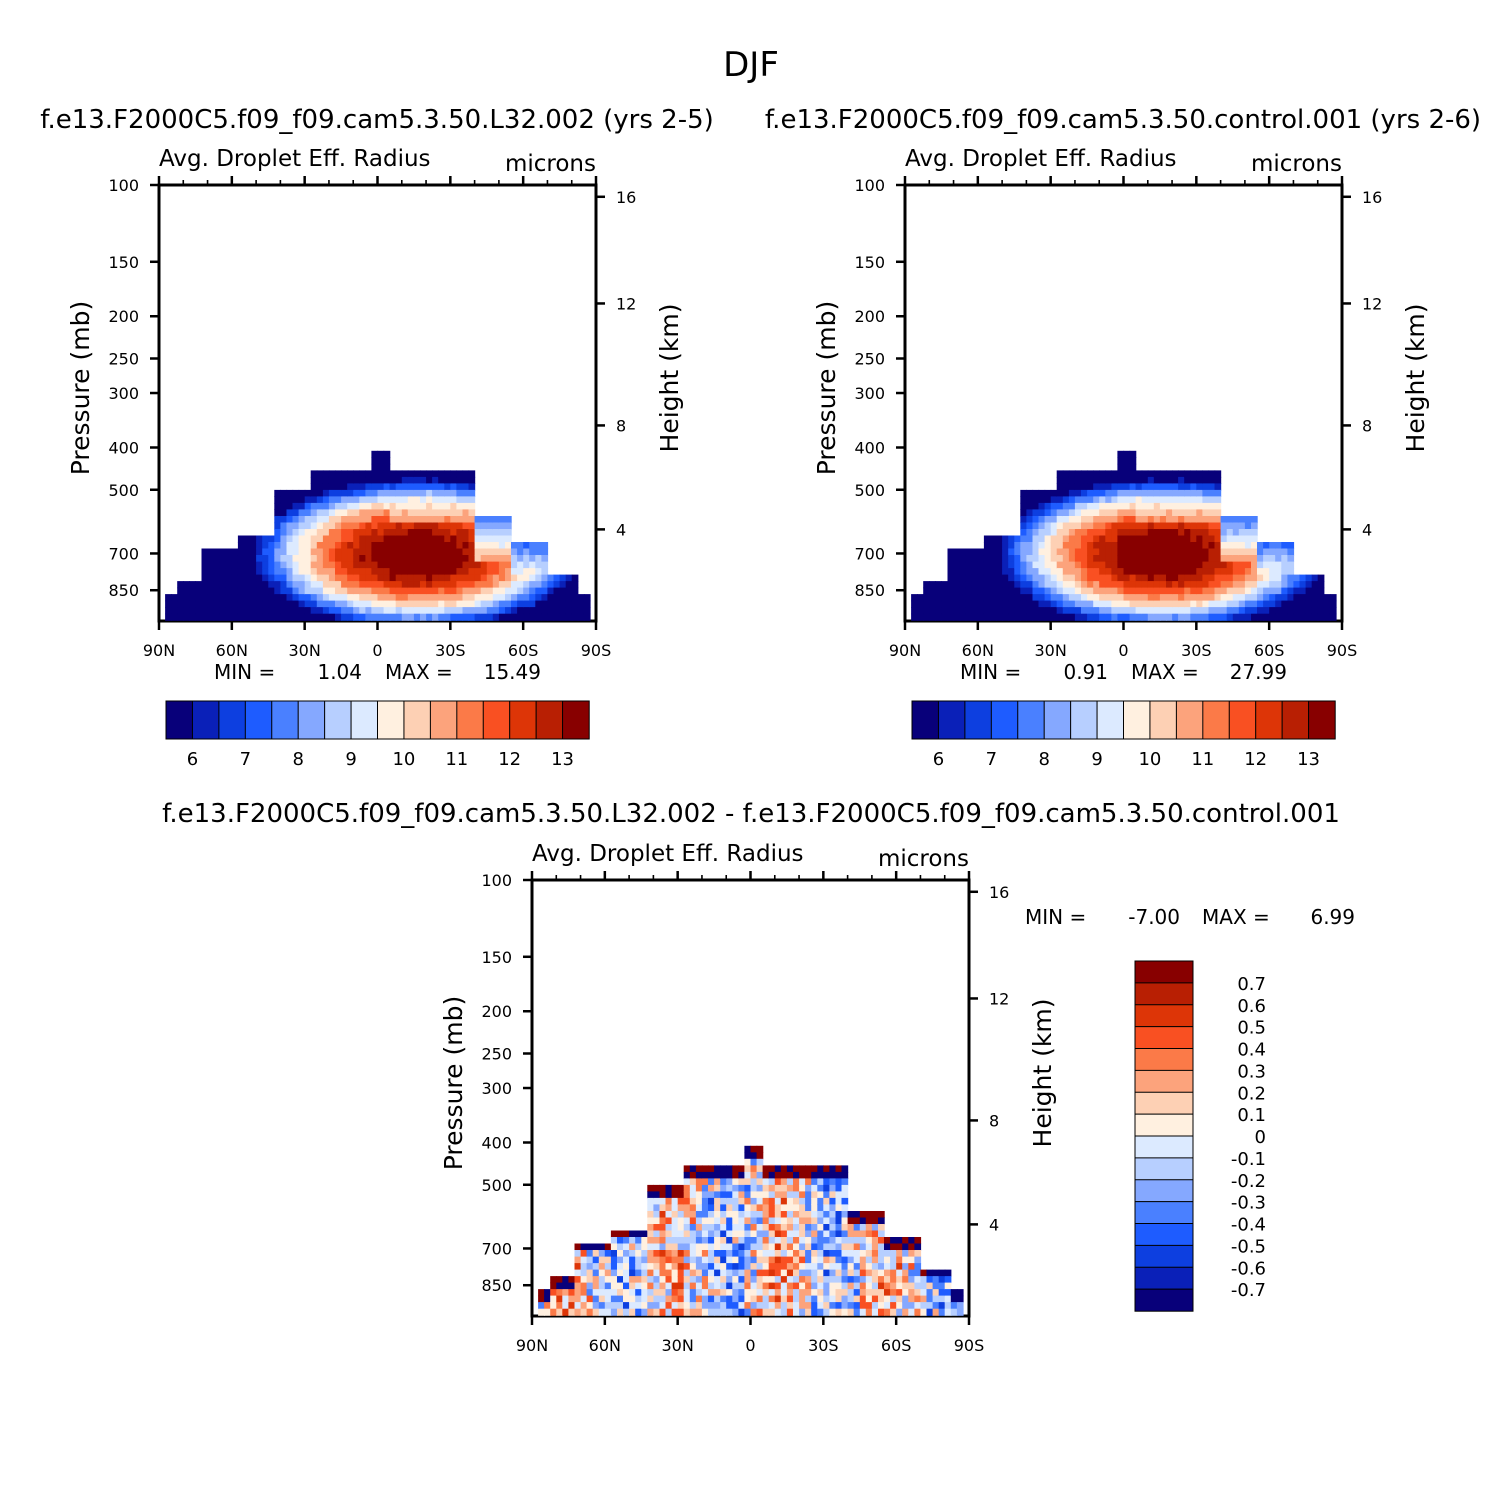  I want to click on colorbar-label: 7, so click(245, 759).